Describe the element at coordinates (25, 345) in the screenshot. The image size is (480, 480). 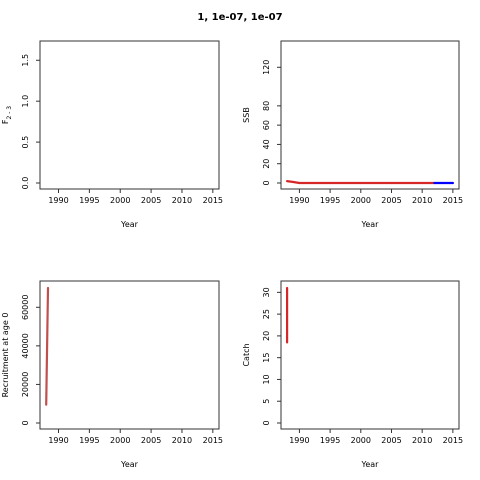
I see `y-tick-label: 40000` at that location.